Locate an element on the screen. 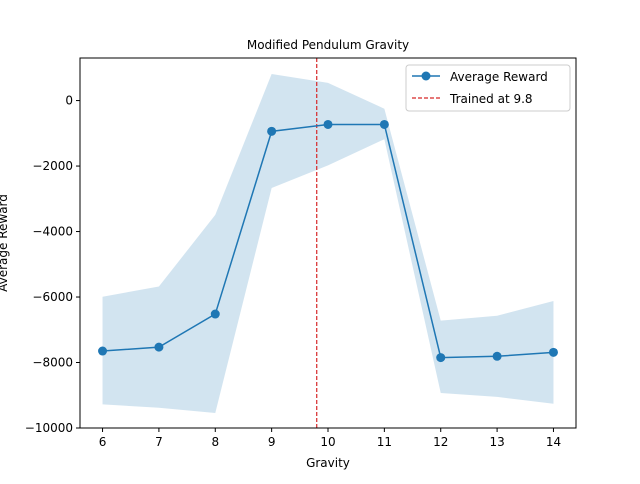  legend-box is located at coordinates (488, 88).